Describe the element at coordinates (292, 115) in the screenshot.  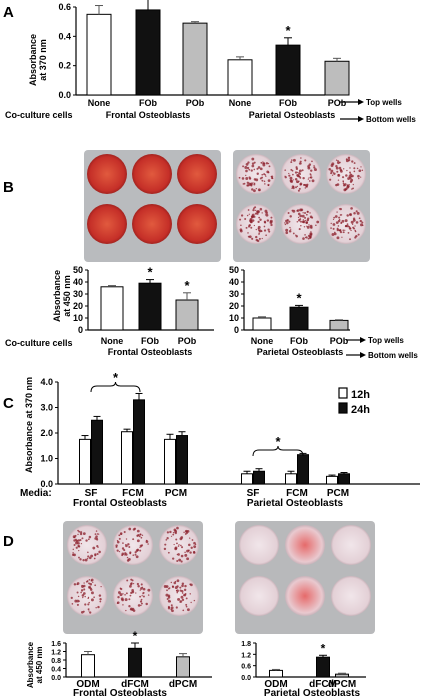
I see `panel-a-group2-label: Parietal Osteoblasts` at that location.